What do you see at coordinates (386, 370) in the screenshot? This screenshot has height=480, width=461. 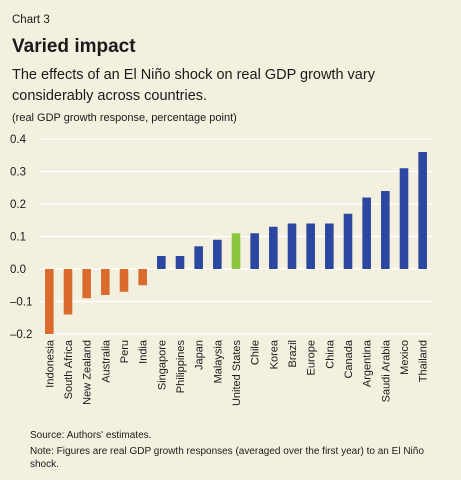 I see `x-tick-label: Saudi Arabia` at bounding box center [386, 370].